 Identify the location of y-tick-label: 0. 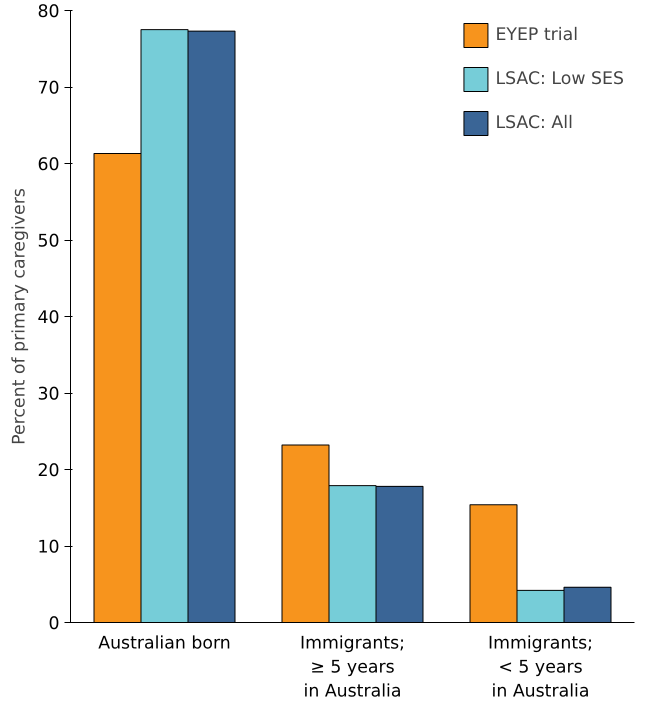
(54, 624).